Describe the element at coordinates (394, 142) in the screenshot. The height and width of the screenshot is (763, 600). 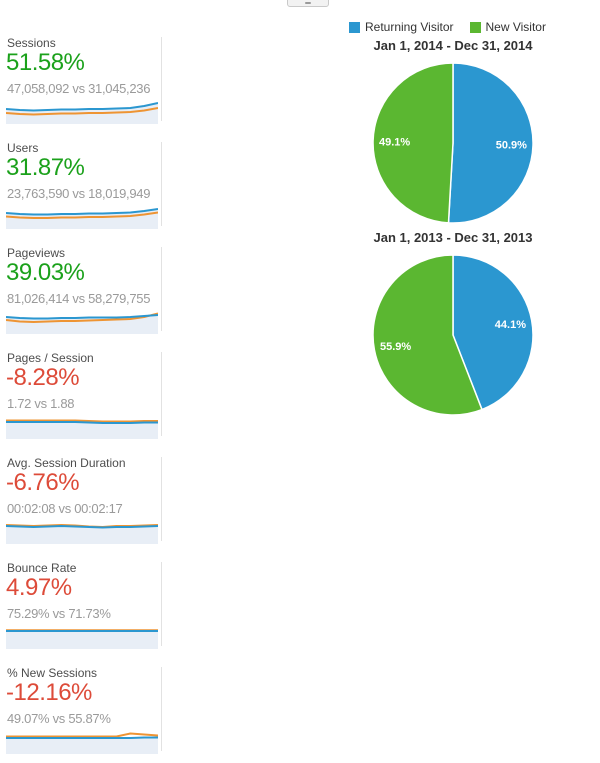
I see `pie-slice-label: 49.1%` at that location.